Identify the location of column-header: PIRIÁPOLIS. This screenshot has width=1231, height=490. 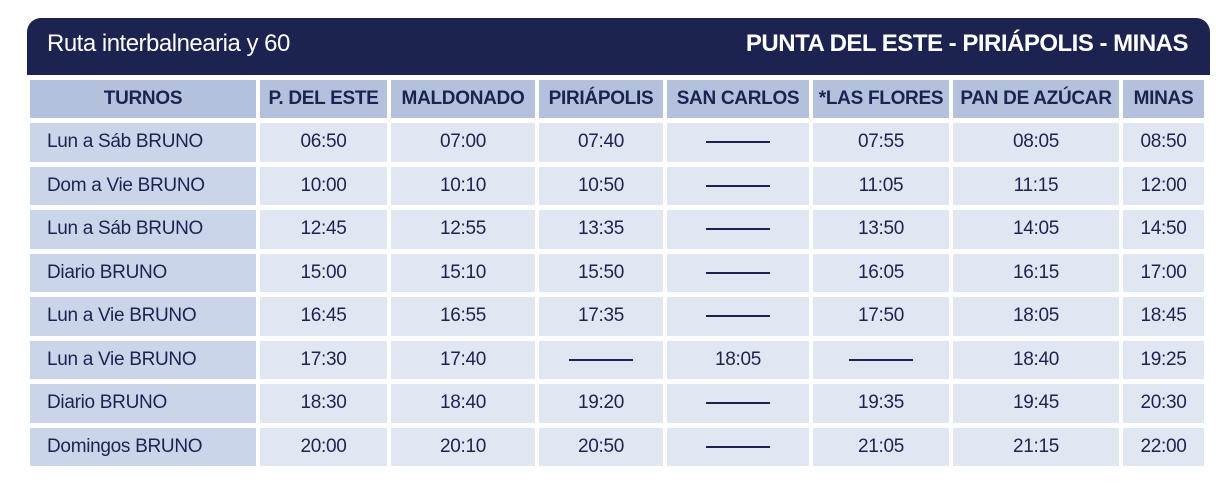
(601, 99).